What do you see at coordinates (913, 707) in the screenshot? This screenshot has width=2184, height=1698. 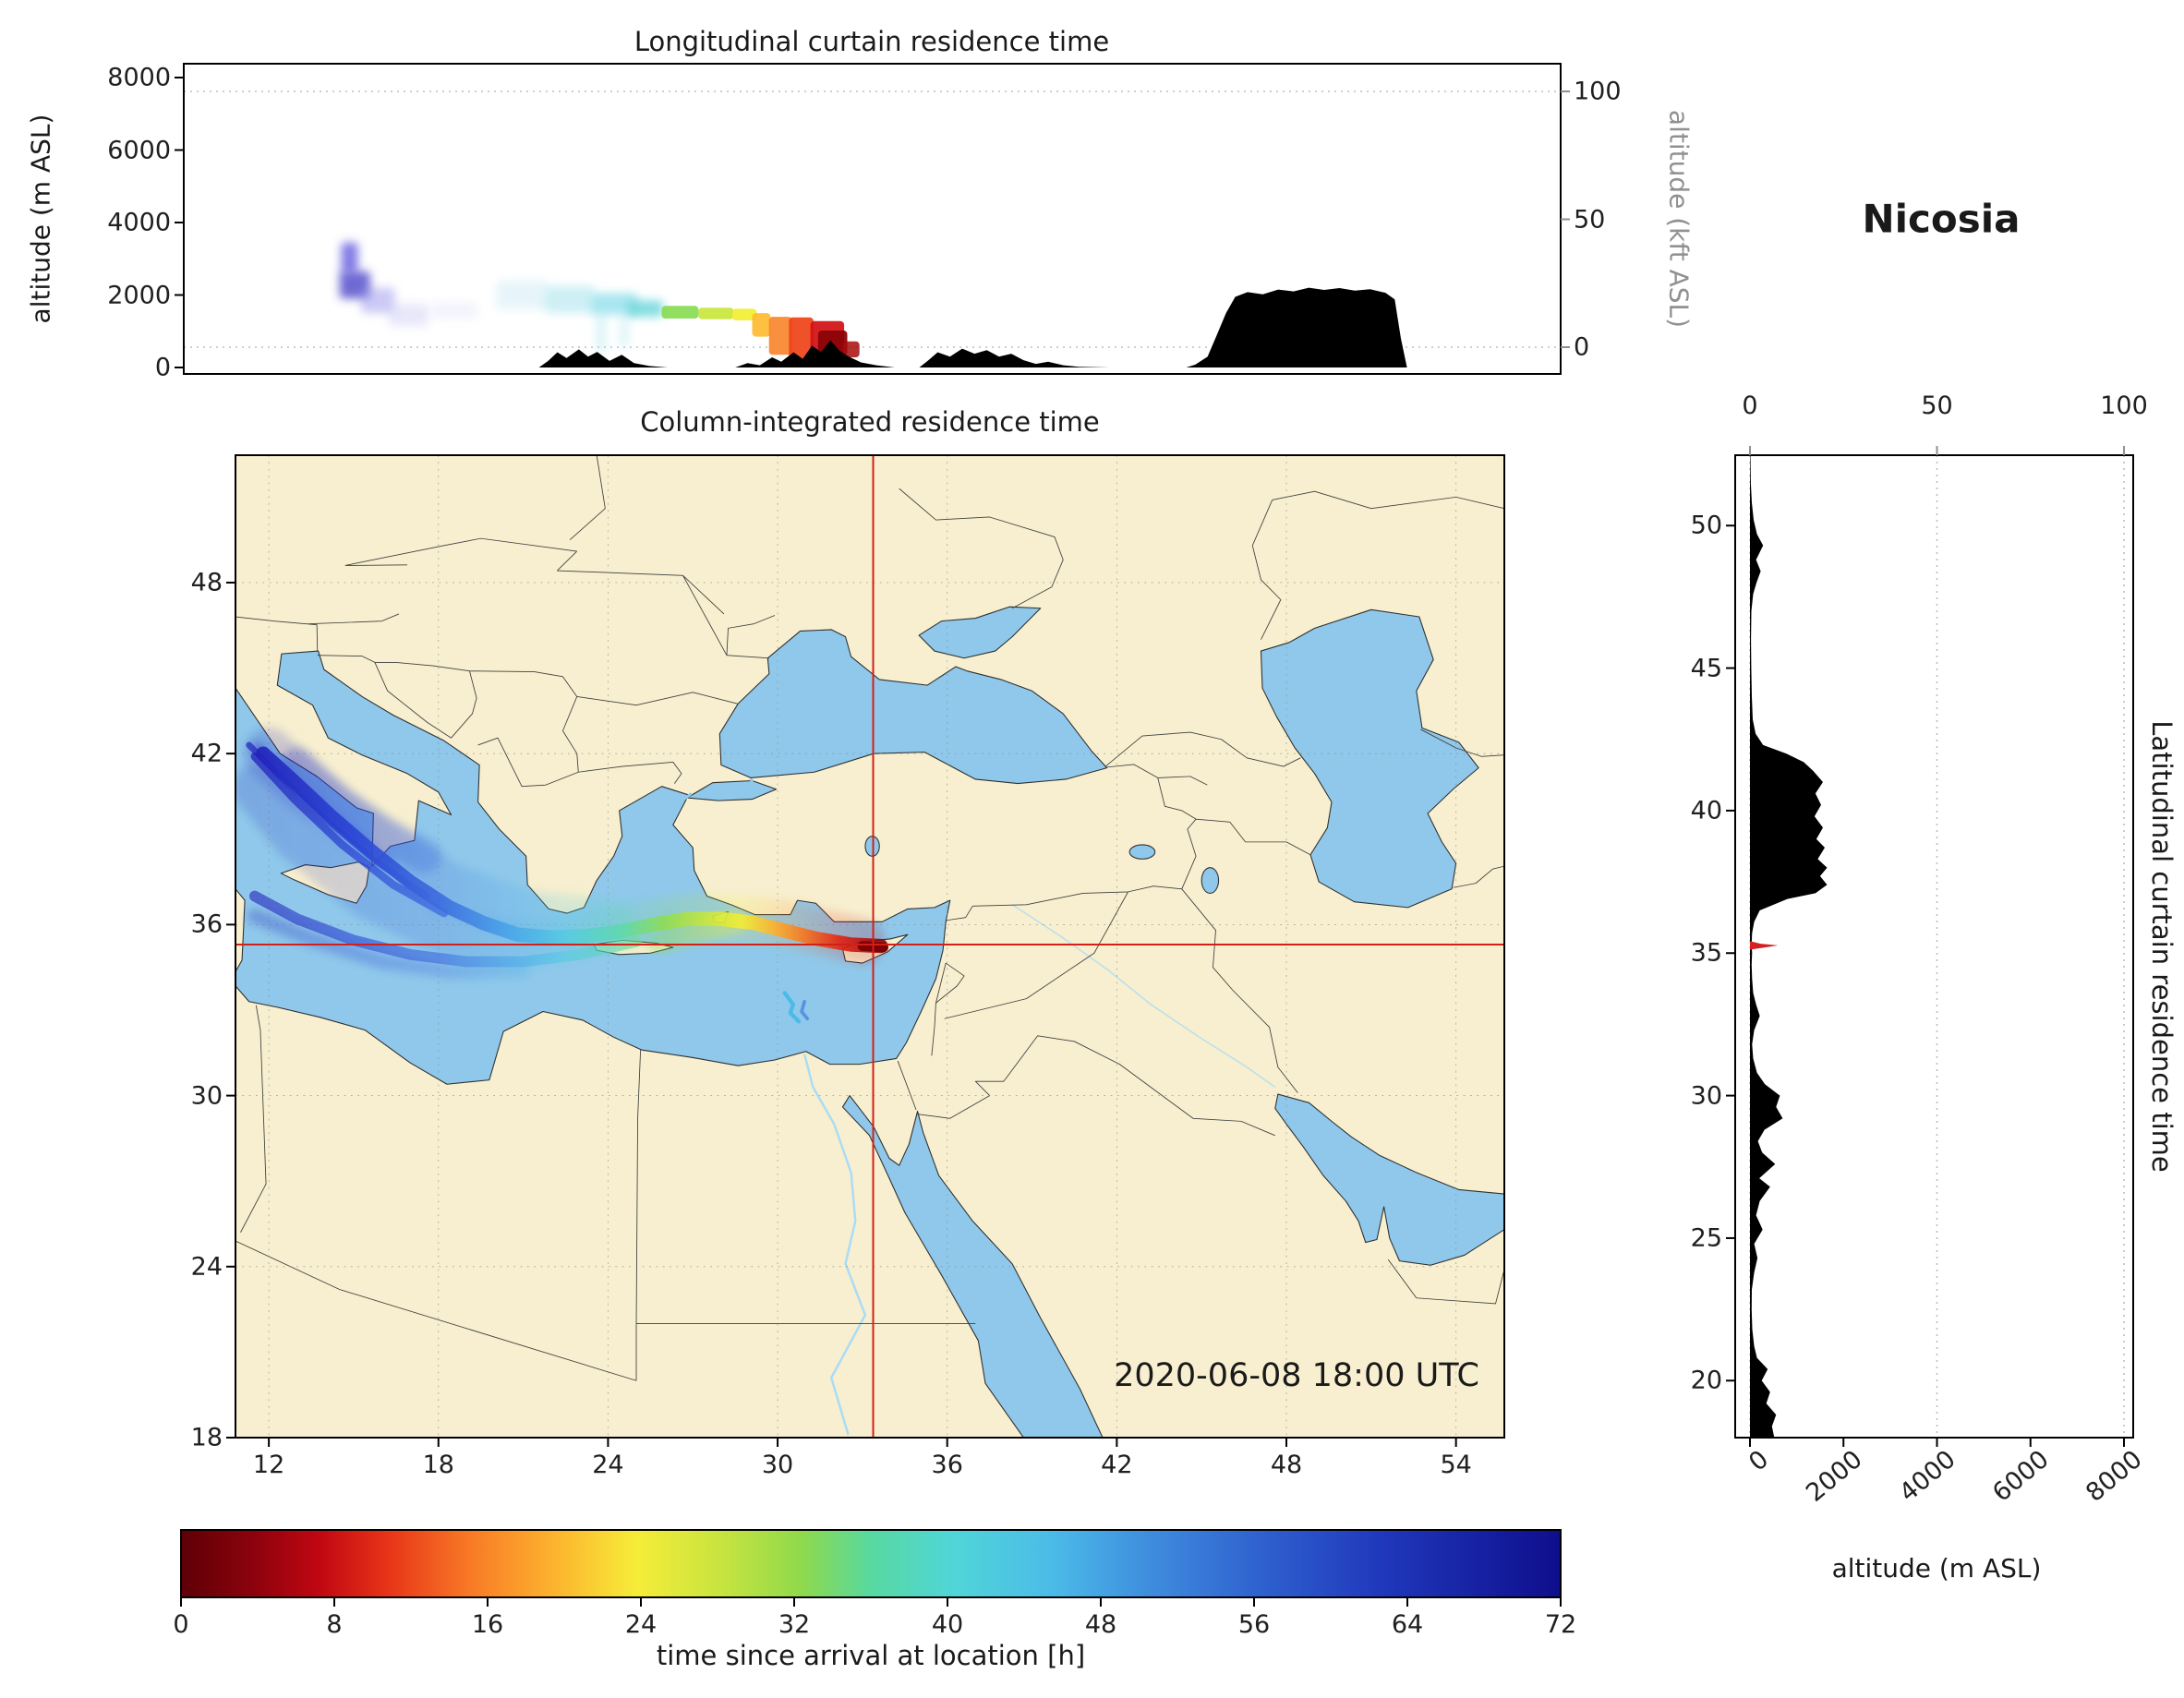 I see `black-sea` at bounding box center [913, 707].